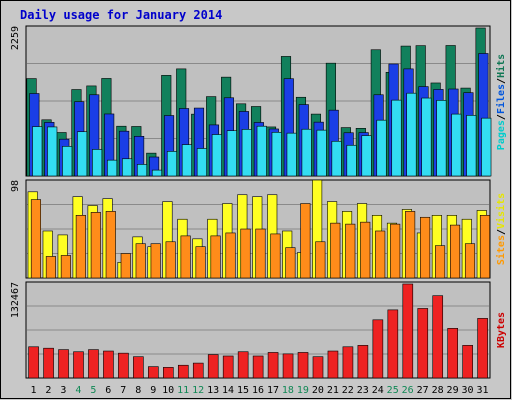 The height and width of the screenshot is (400, 512). I want to click on y-max-label-visits-sites: 98, so click(15, 186).